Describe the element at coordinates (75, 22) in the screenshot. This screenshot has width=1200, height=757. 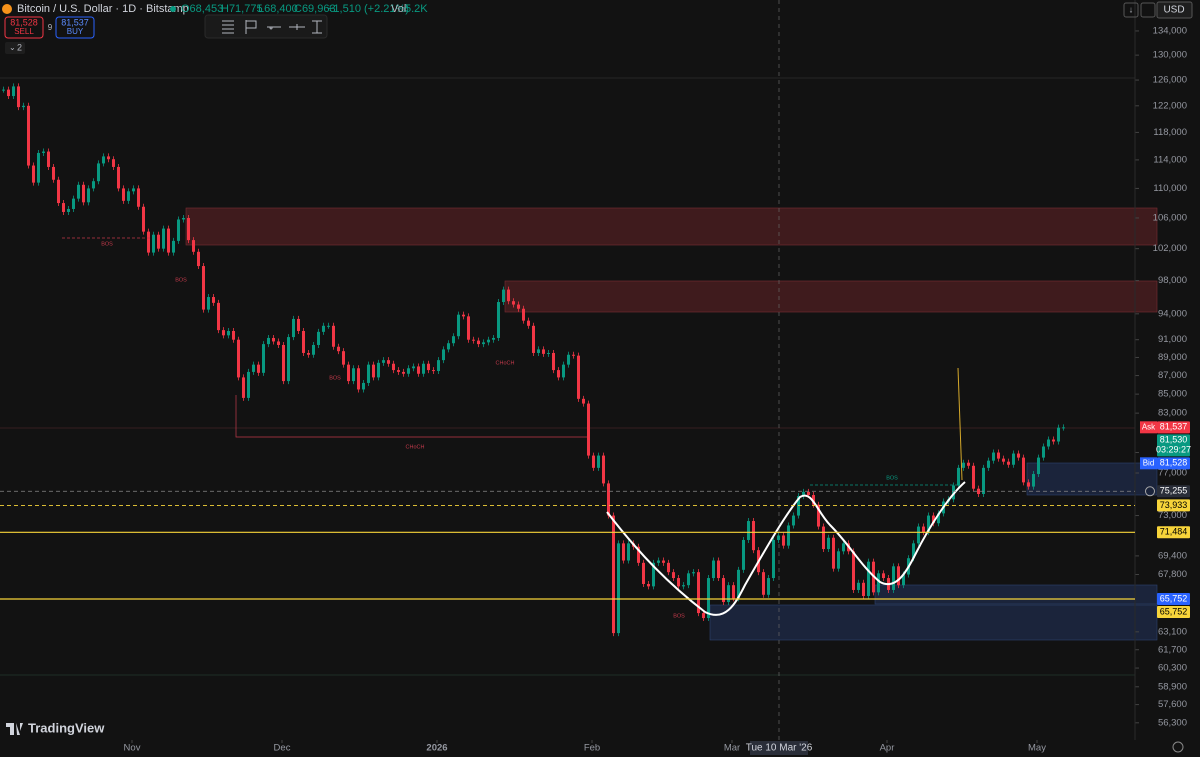
I see `buy-price: 81,537` at that location.